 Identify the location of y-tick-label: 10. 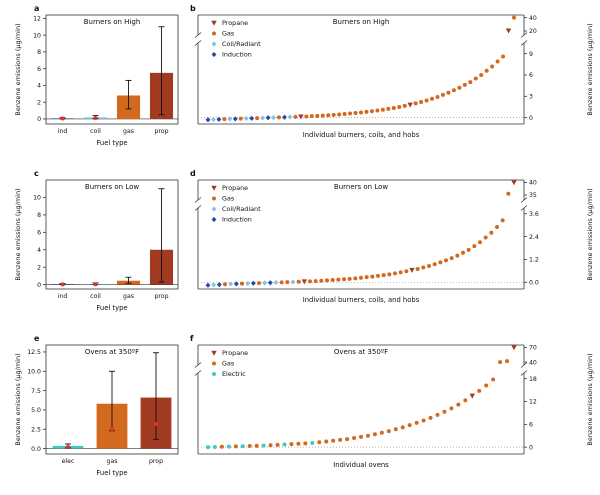
(37, 35).